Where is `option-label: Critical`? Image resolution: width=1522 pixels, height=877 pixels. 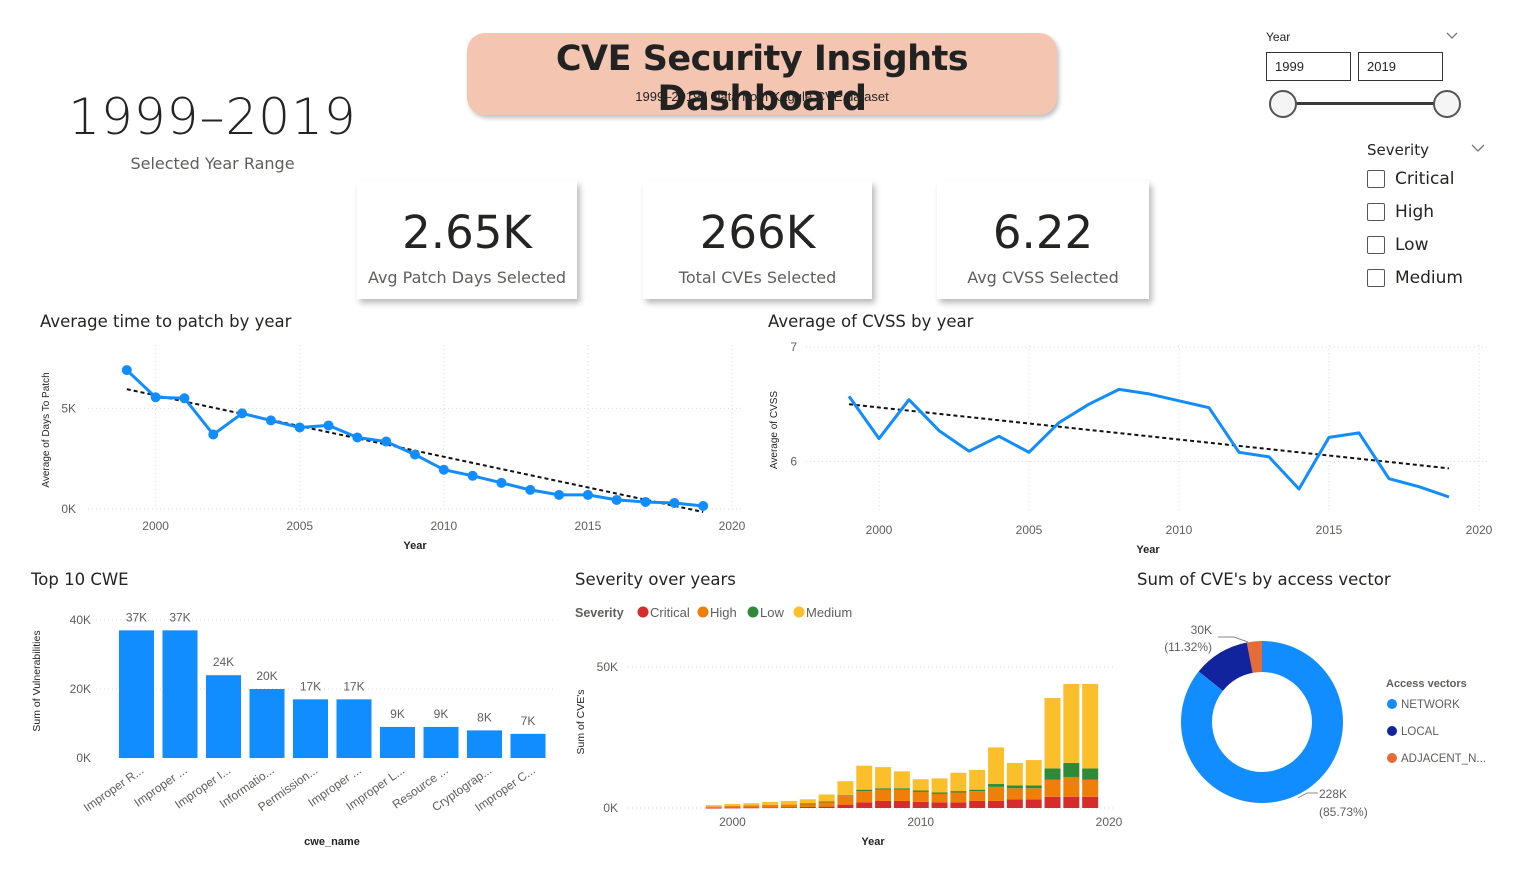 option-label: Critical is located at coordinates (1425, 178).